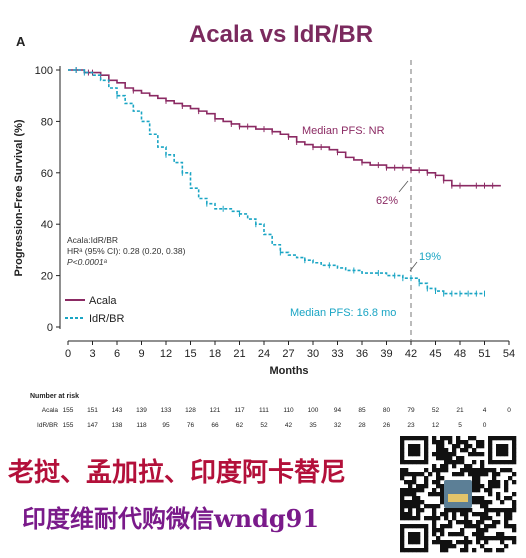 The width and height of the screenshot is (526, 558). I want to click on risk-value-acala: 100, so click(313, 410).